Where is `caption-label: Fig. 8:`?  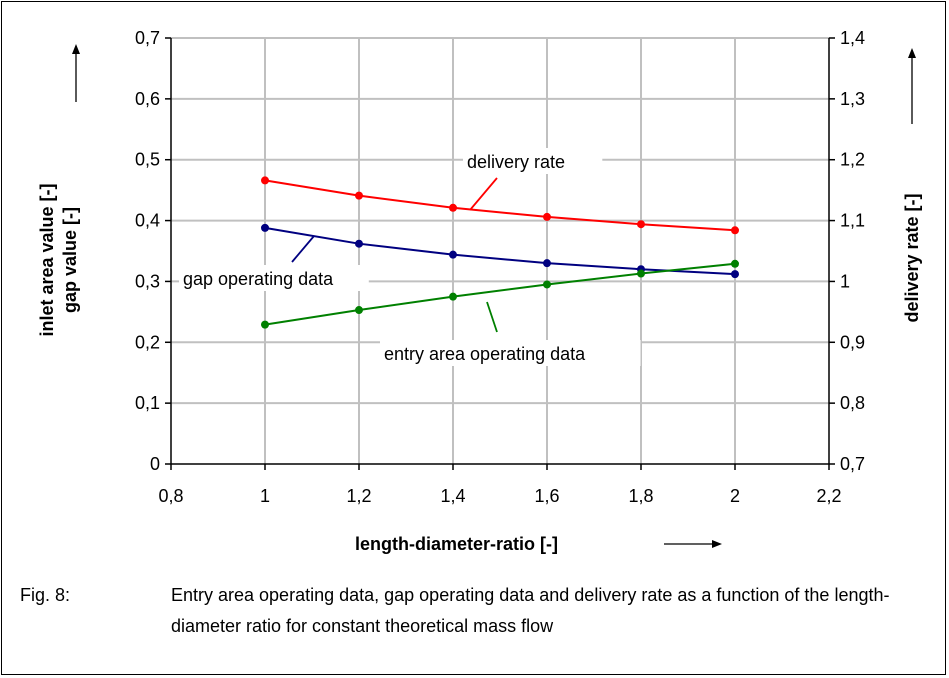
caption-label: Fig. 8: is located at coordinates (45, 595).